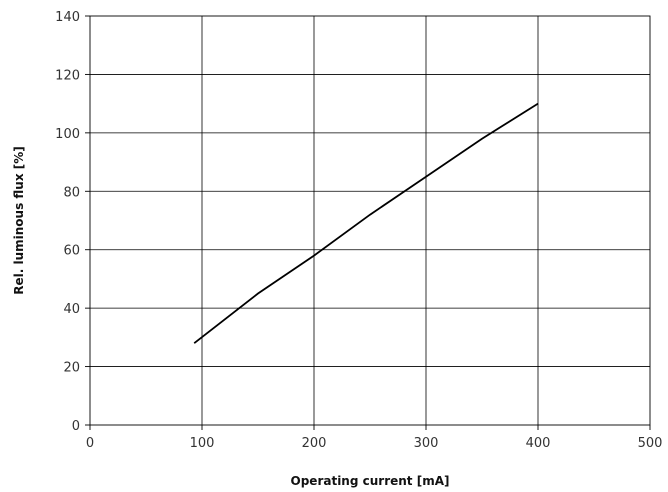  I want to click on x-tick-label: 0, so click(90, 443).